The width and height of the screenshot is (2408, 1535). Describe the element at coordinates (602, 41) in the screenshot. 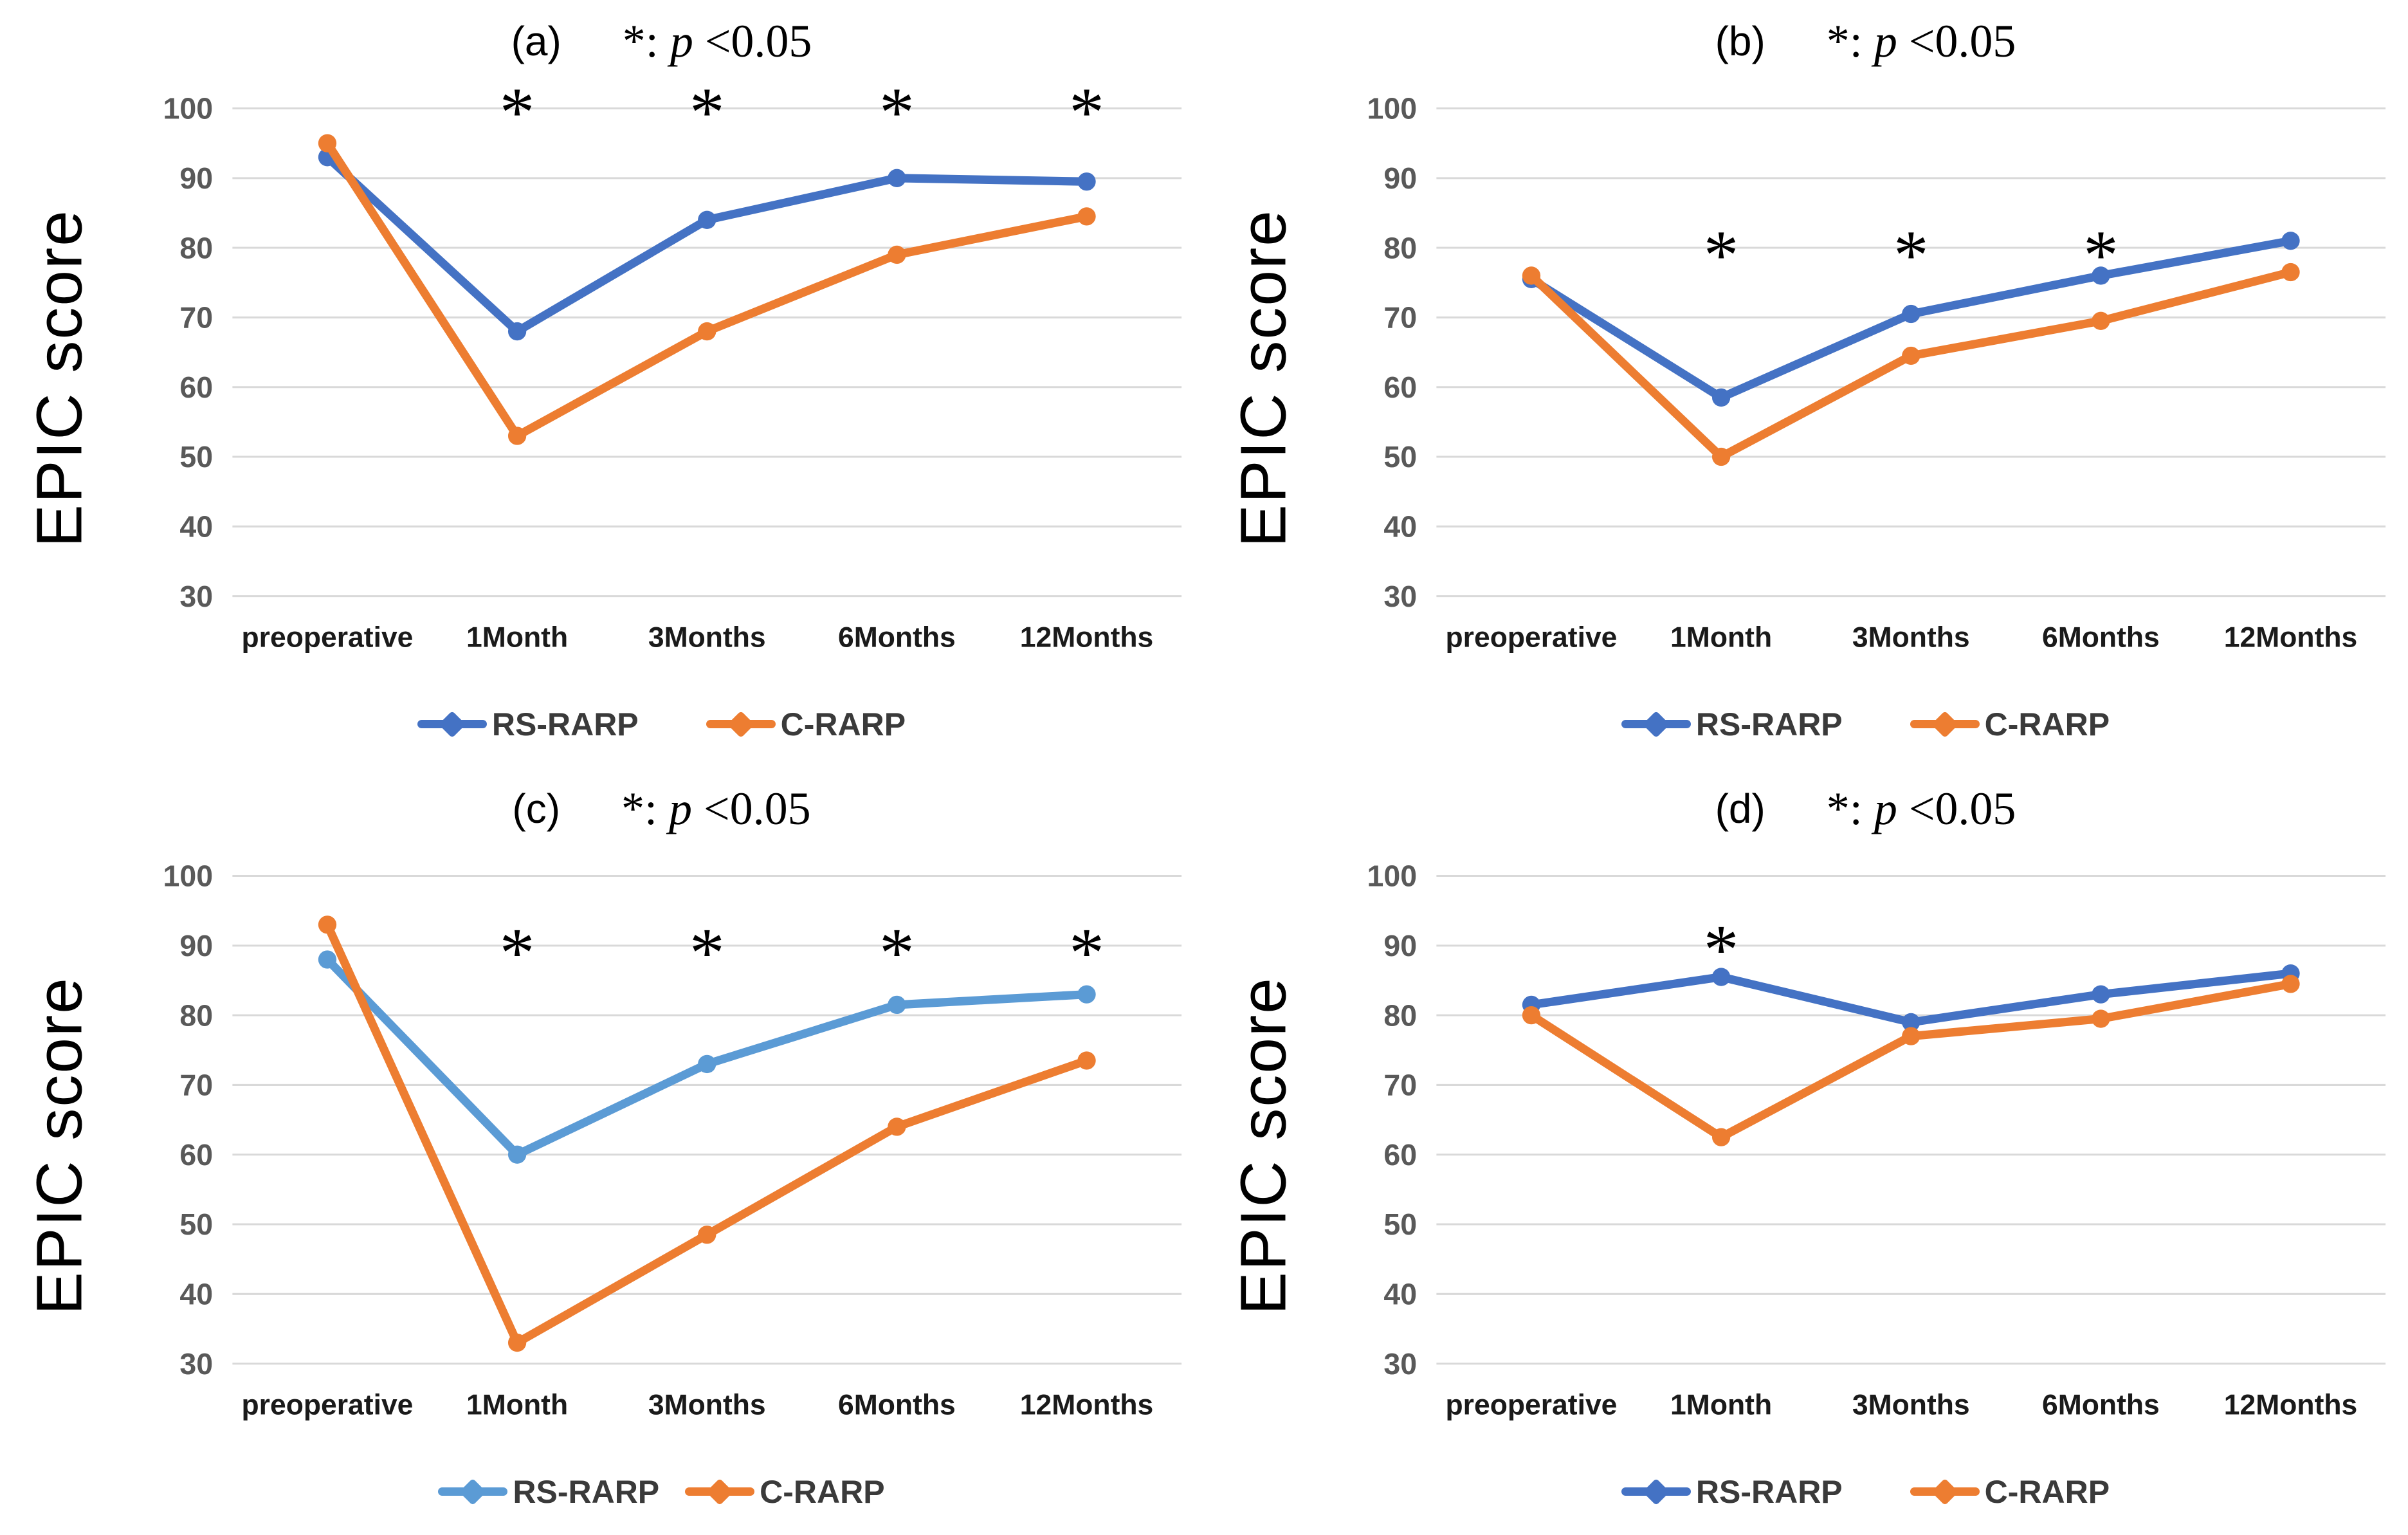

I see `panel-a-header: (a) *: p <0.05` at that location.